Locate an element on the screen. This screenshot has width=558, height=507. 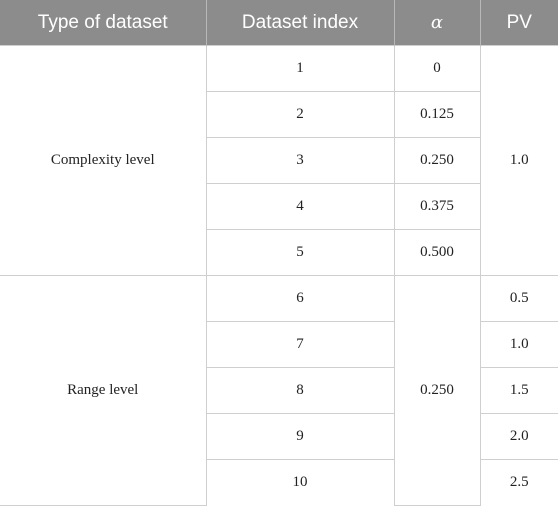
alpha-cell: 0.250 is located at coordinates (437, 160).